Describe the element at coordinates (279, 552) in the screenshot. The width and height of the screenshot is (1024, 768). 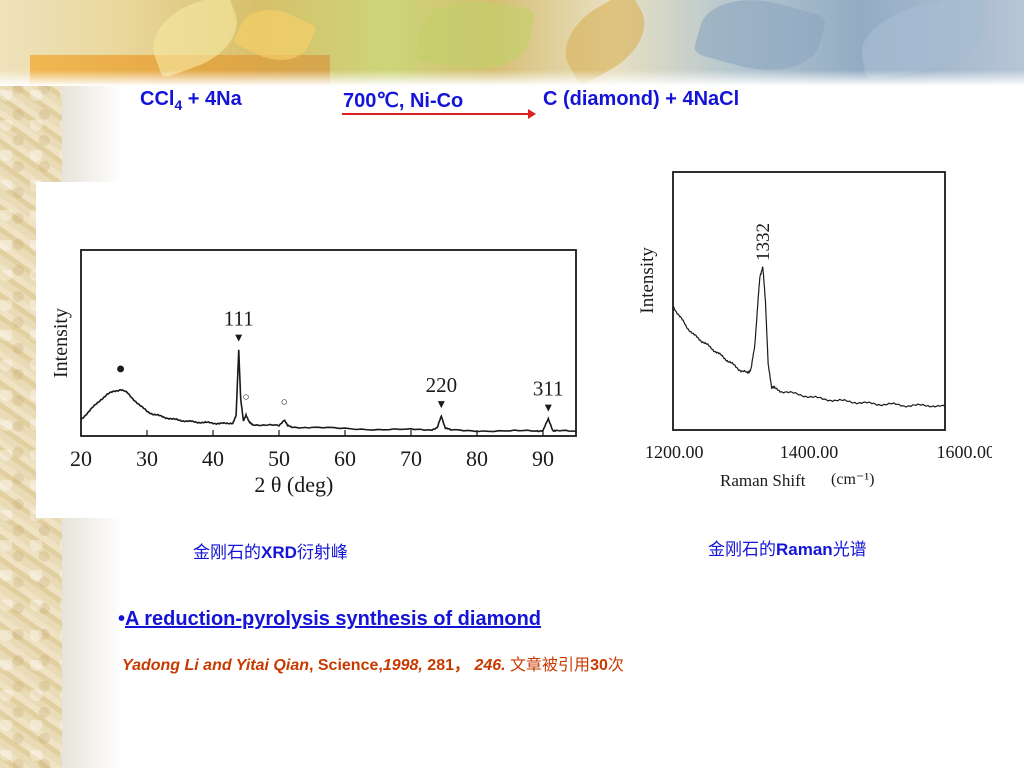
I see `xrd-caption-bold: XRD` at that location.